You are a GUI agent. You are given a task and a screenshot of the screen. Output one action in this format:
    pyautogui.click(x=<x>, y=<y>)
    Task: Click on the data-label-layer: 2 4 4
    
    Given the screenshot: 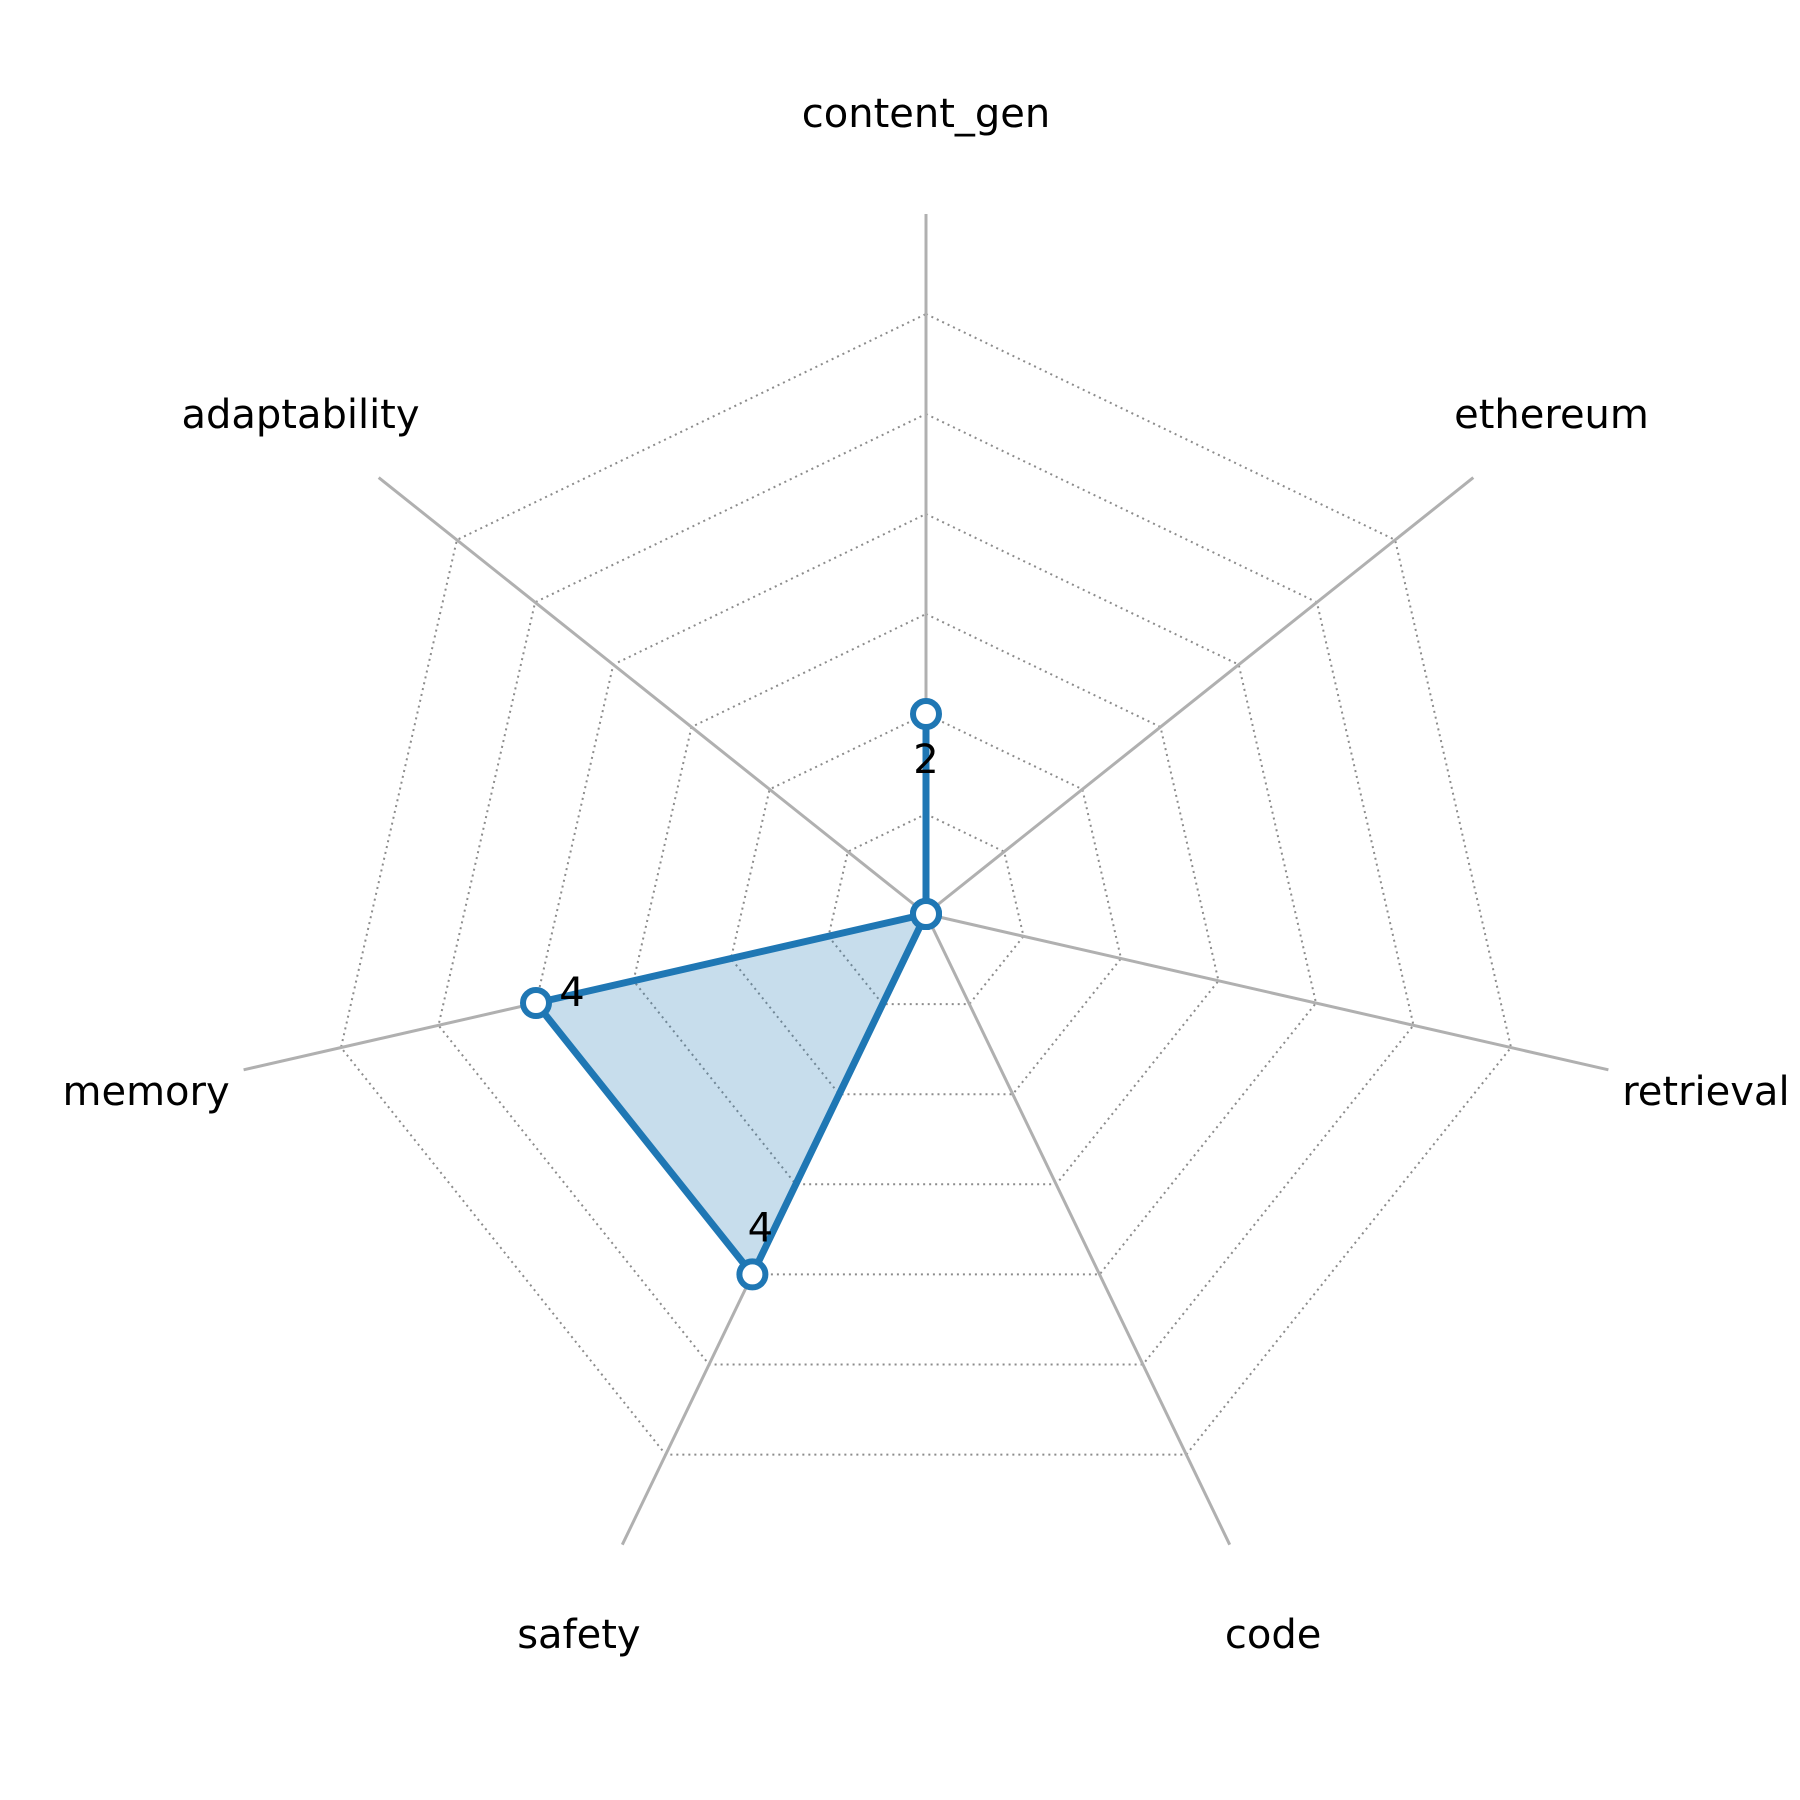 What is the action you would take?
    pyautogui.click(x=748, y=994)
    